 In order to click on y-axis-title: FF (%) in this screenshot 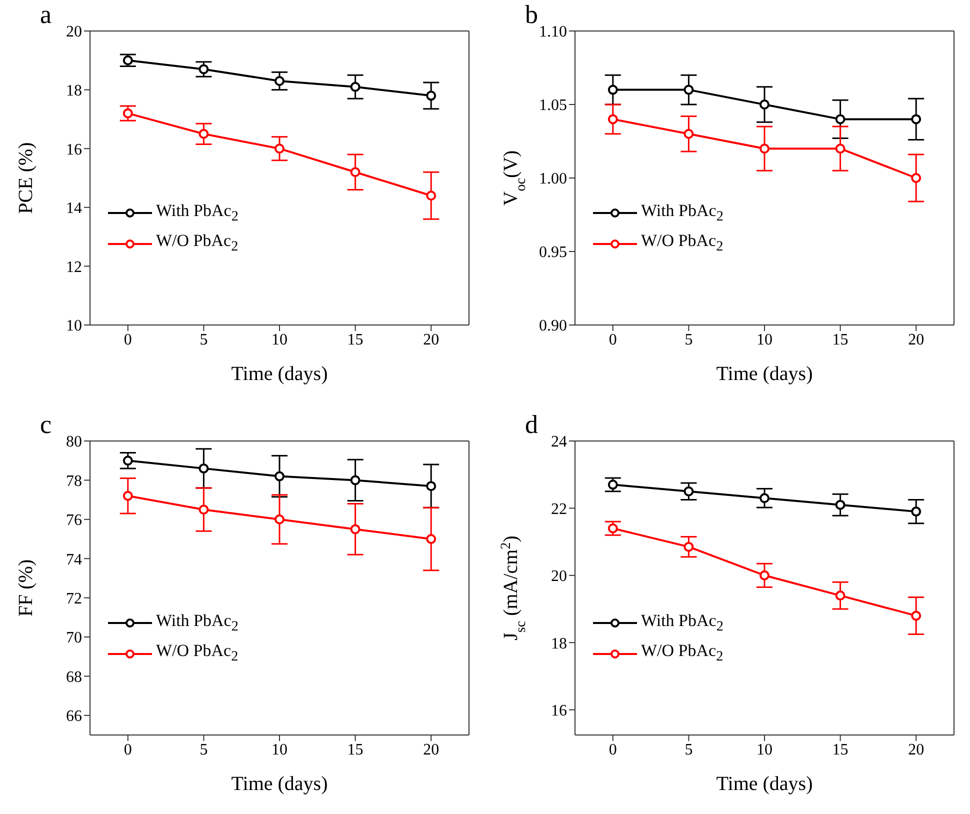, I will do `click(26, 588)`.